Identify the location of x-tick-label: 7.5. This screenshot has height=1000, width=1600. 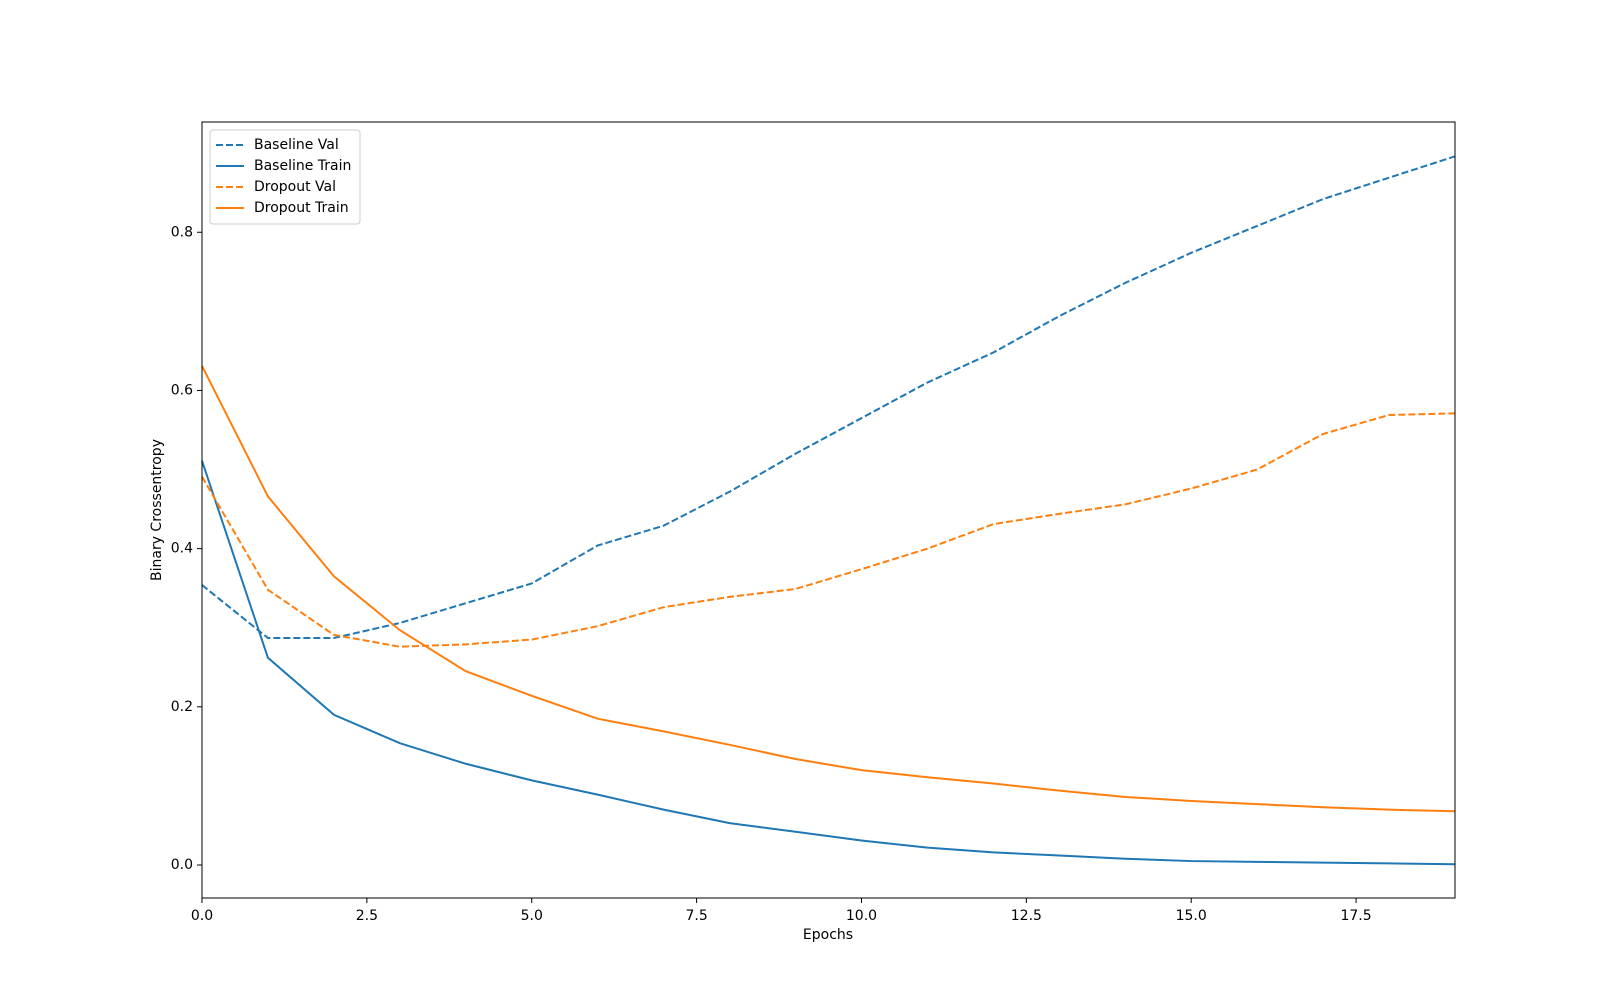
(696, 916).